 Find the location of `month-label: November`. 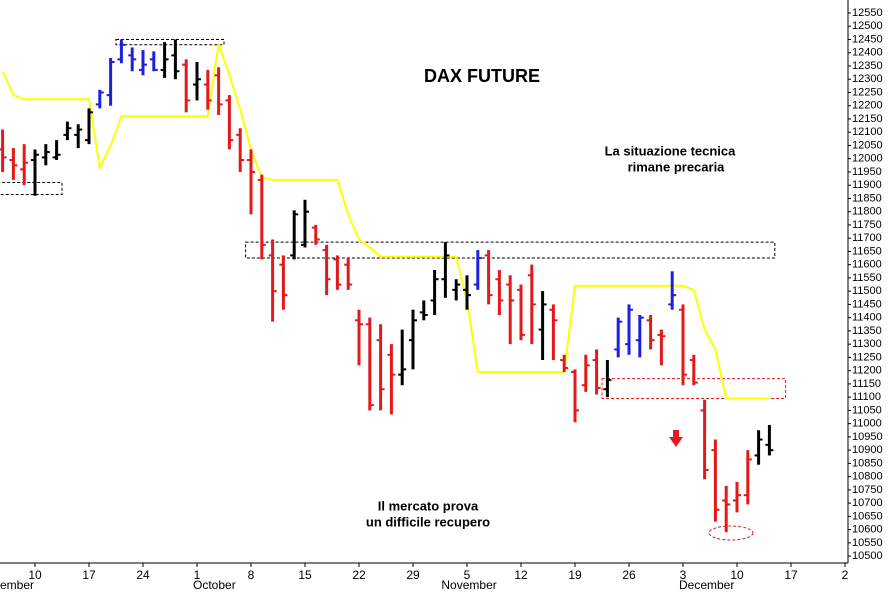

month-label: November is located at coordinates (468, 585).